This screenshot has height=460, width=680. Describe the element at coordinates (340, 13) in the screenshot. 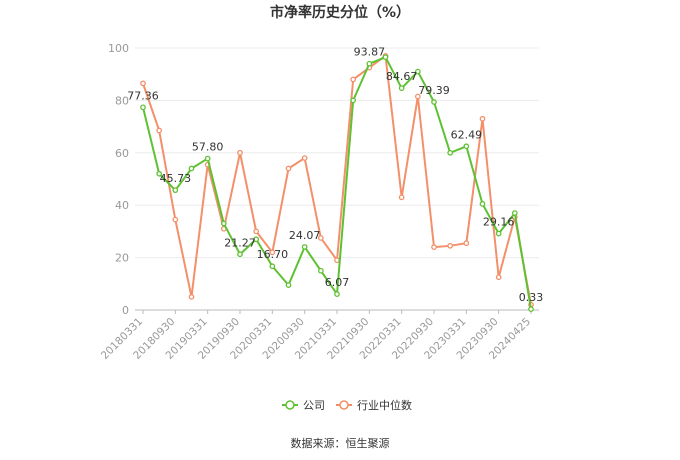

I see `chart-title: 市净率历史分位（%）` at that location.